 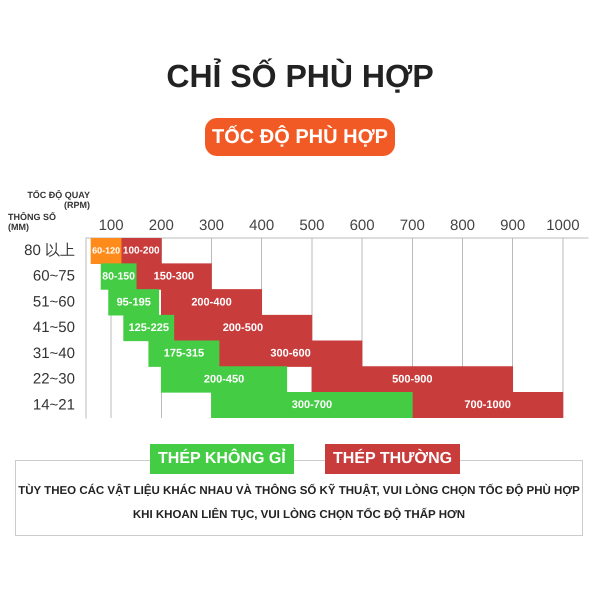 I want to click on y-tick-label: 22~30, so click(x=53, y=379).